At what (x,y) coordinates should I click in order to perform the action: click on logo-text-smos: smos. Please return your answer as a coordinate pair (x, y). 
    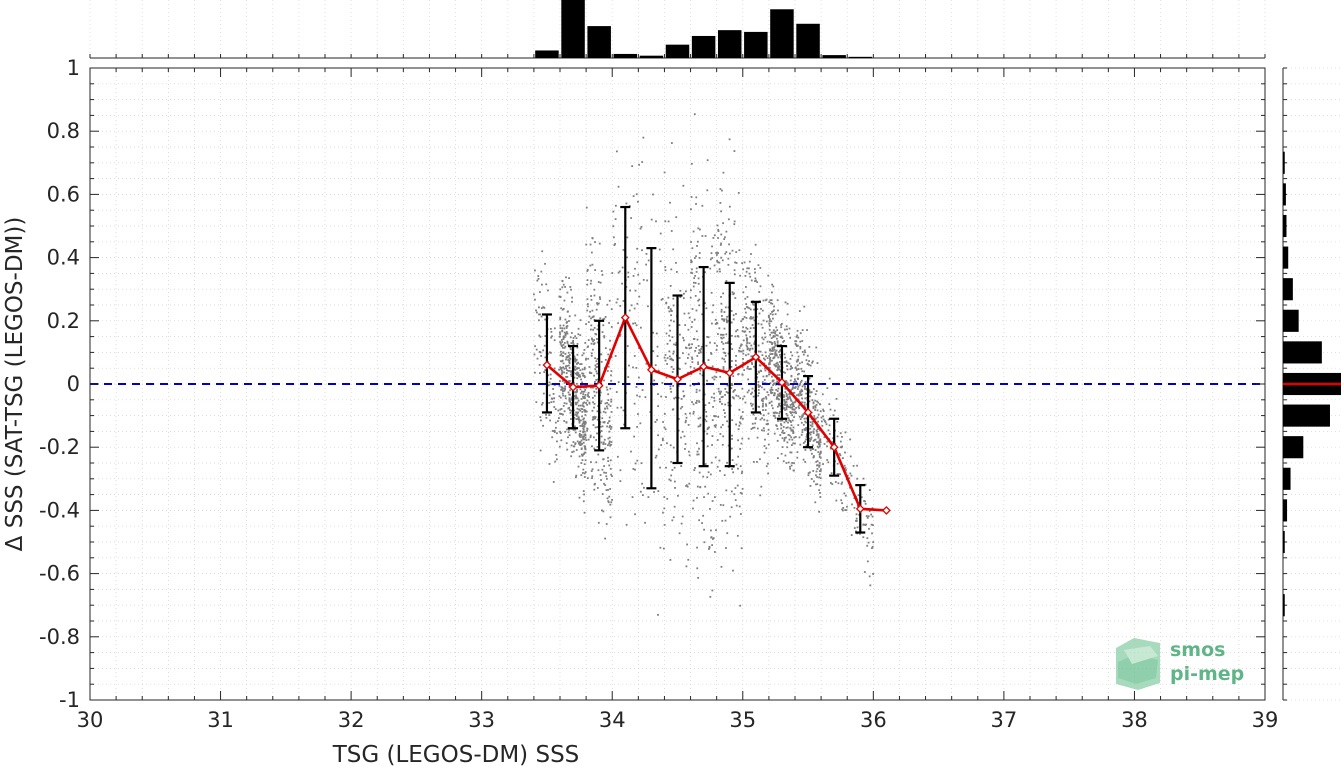
    Looking at the image, I should click on (1197, 650).